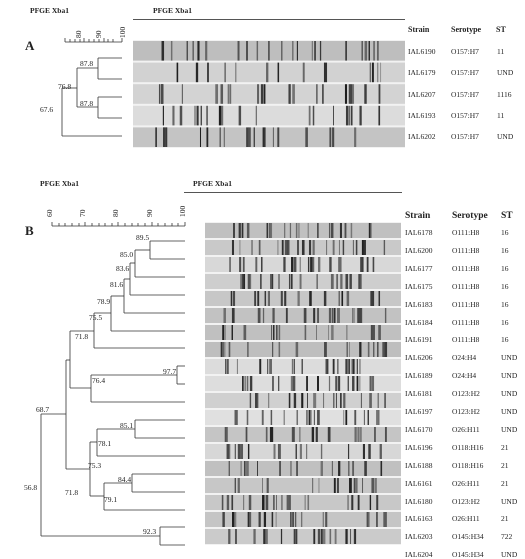  What do you see at coordinates (422, 115) in the screenshot?
I see `row-strain: IAL6193` at bounding box center [422, 115].